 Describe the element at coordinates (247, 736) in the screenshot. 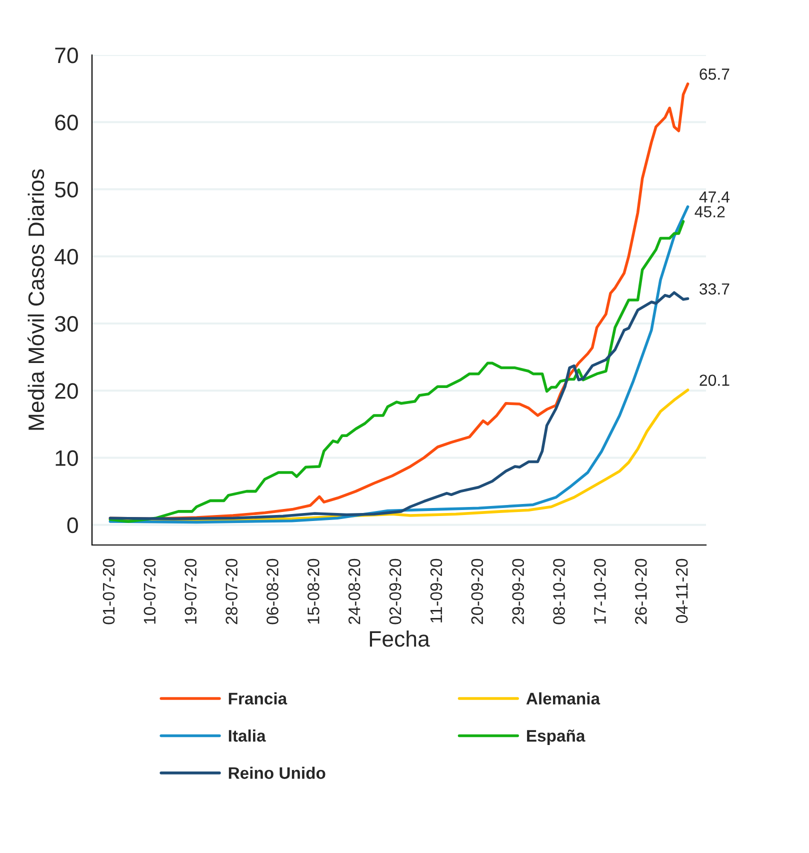

I see `legend-label: Italia` at that location.